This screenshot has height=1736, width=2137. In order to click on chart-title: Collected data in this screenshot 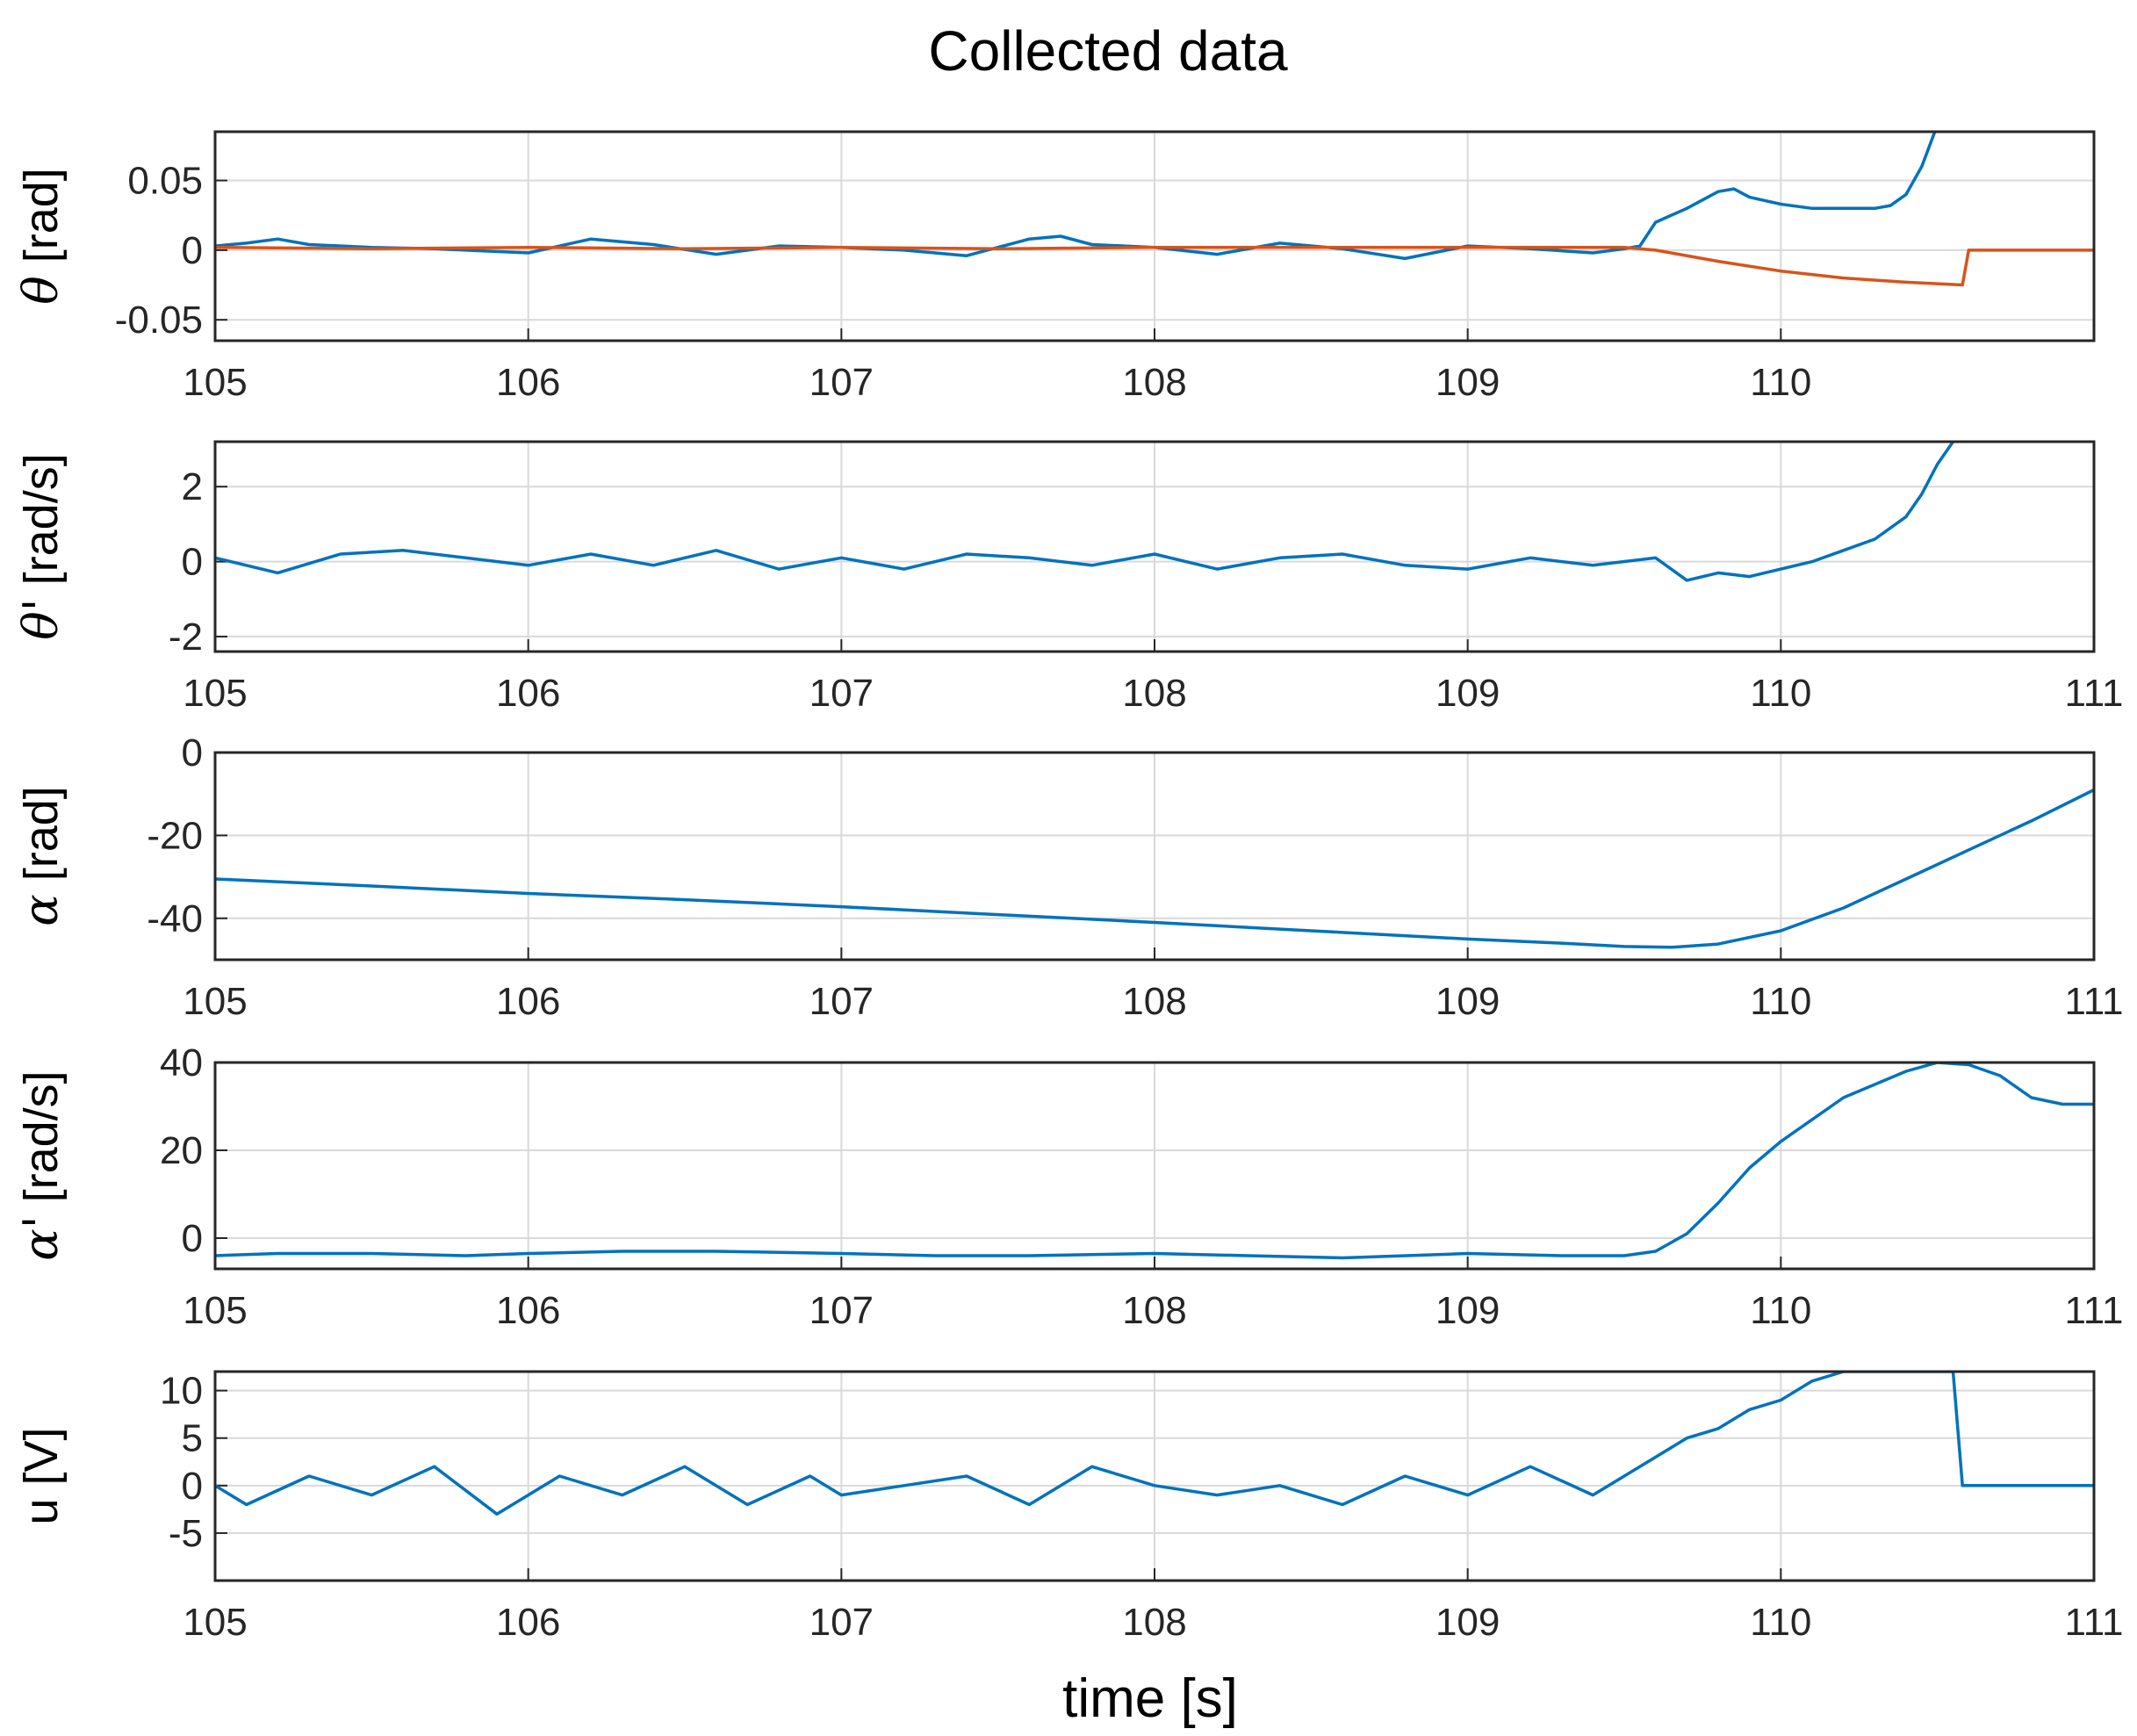, I will do `click(1108, 51)`.